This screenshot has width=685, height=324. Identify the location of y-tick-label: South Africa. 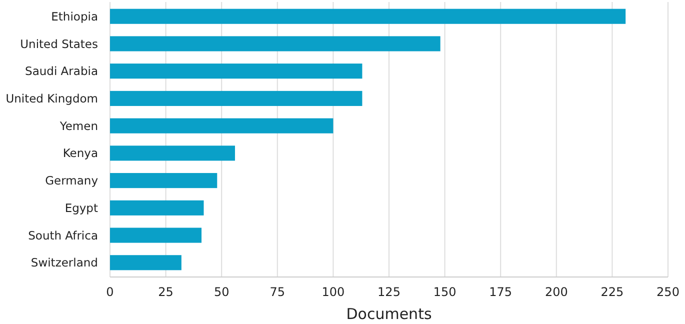
(63, 235).